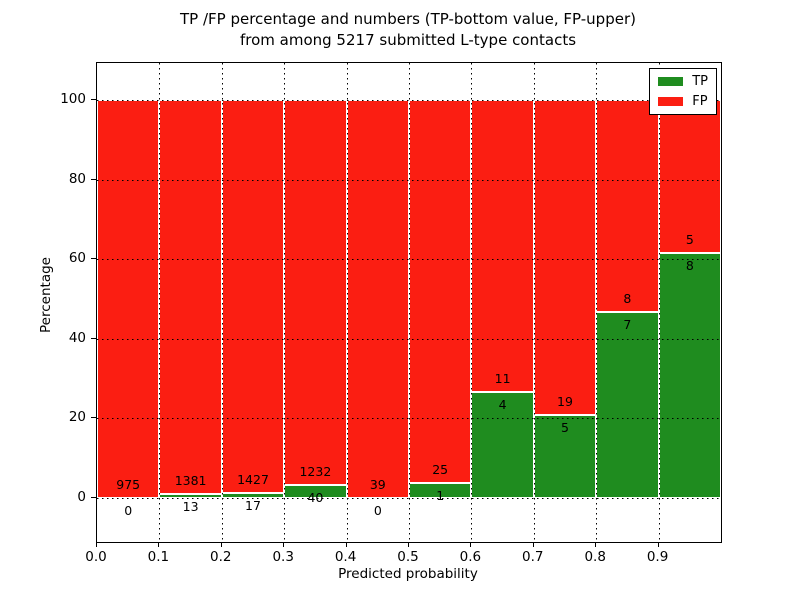  I want to click on y-tick-label: 80, so click(77, 178).